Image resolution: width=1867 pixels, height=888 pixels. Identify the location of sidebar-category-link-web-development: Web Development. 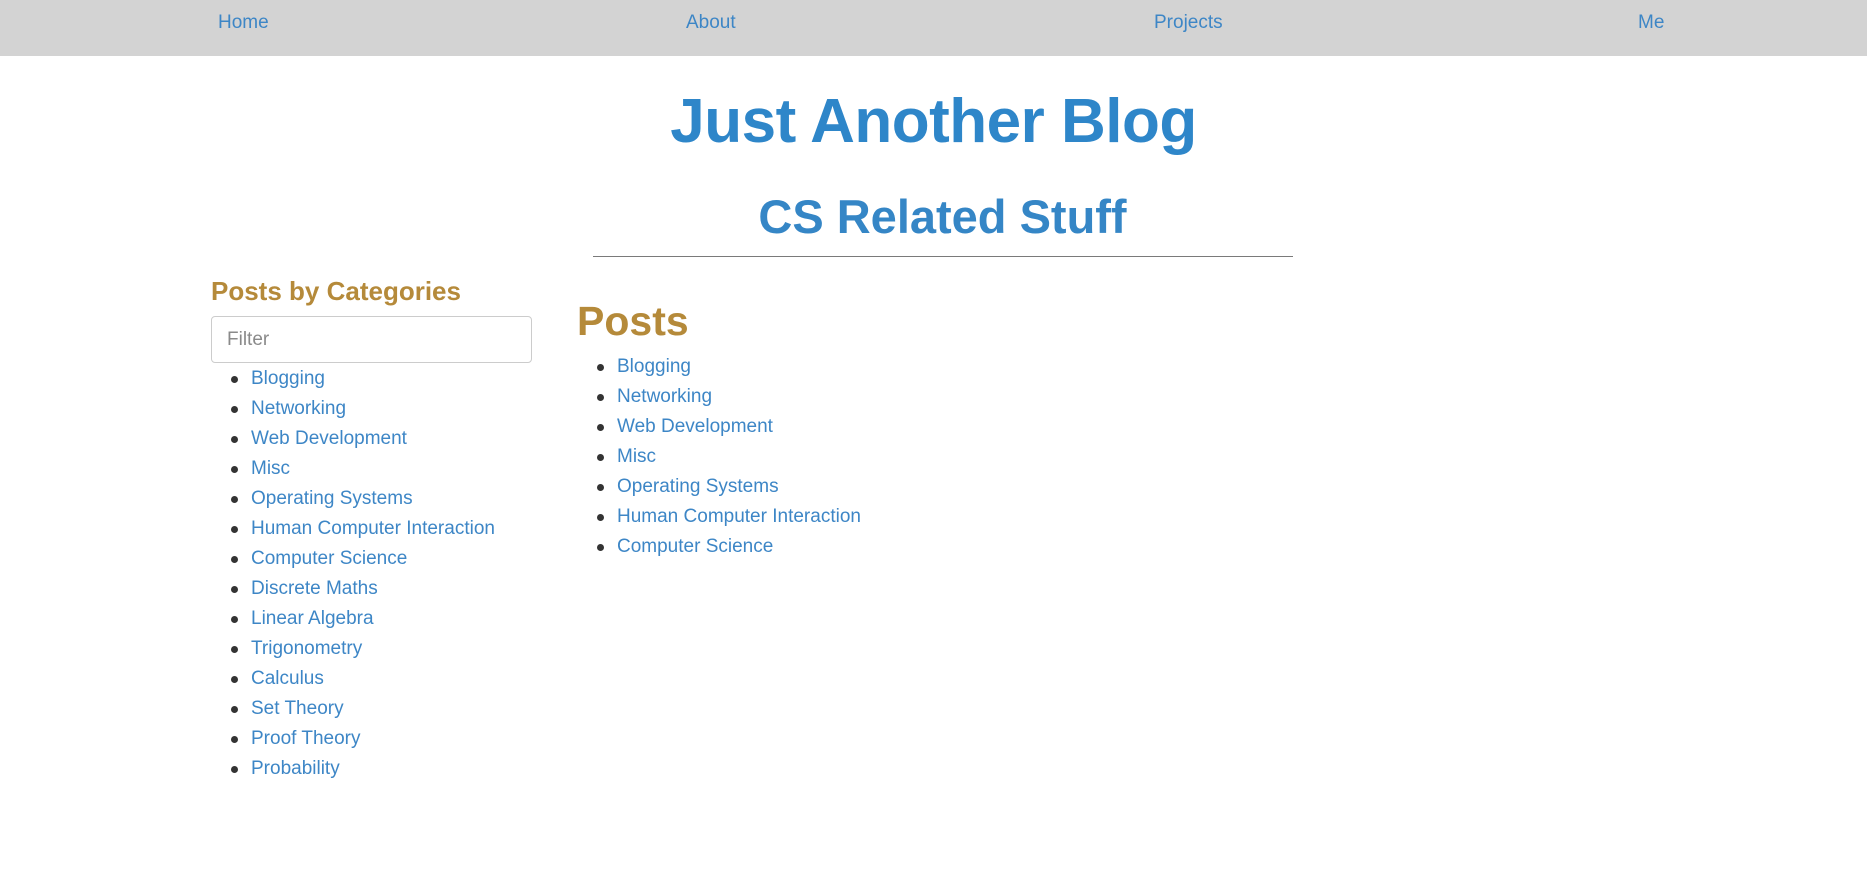
(329, 438).